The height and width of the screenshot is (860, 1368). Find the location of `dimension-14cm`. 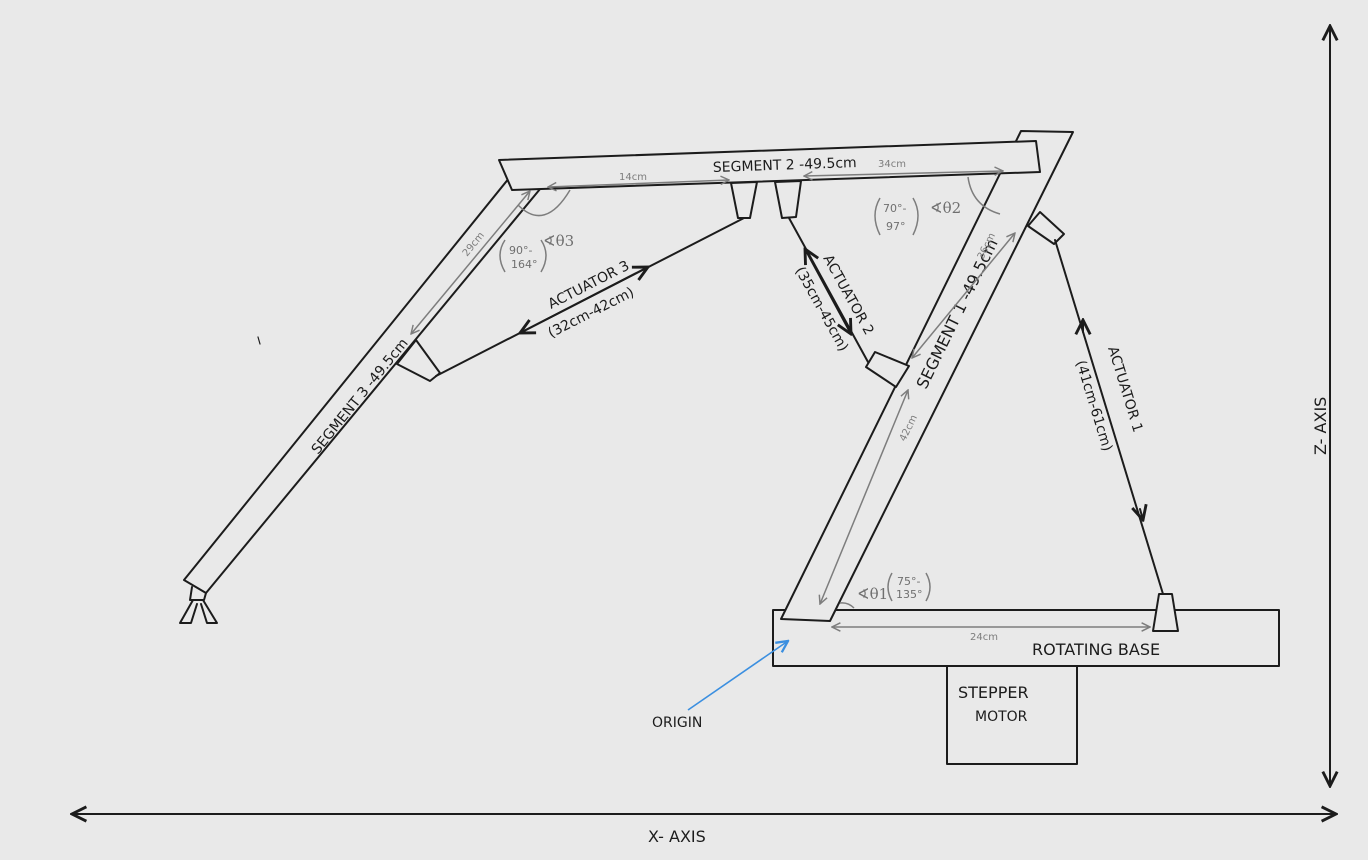

dimension-14cm is located at coordinates (638, 183).